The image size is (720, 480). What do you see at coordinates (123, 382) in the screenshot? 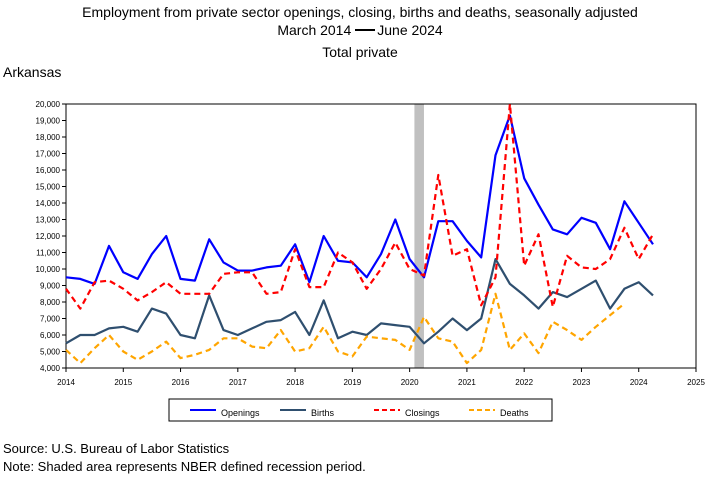
I see `x-tick-label: 2015` at bounding box center [123, 382].